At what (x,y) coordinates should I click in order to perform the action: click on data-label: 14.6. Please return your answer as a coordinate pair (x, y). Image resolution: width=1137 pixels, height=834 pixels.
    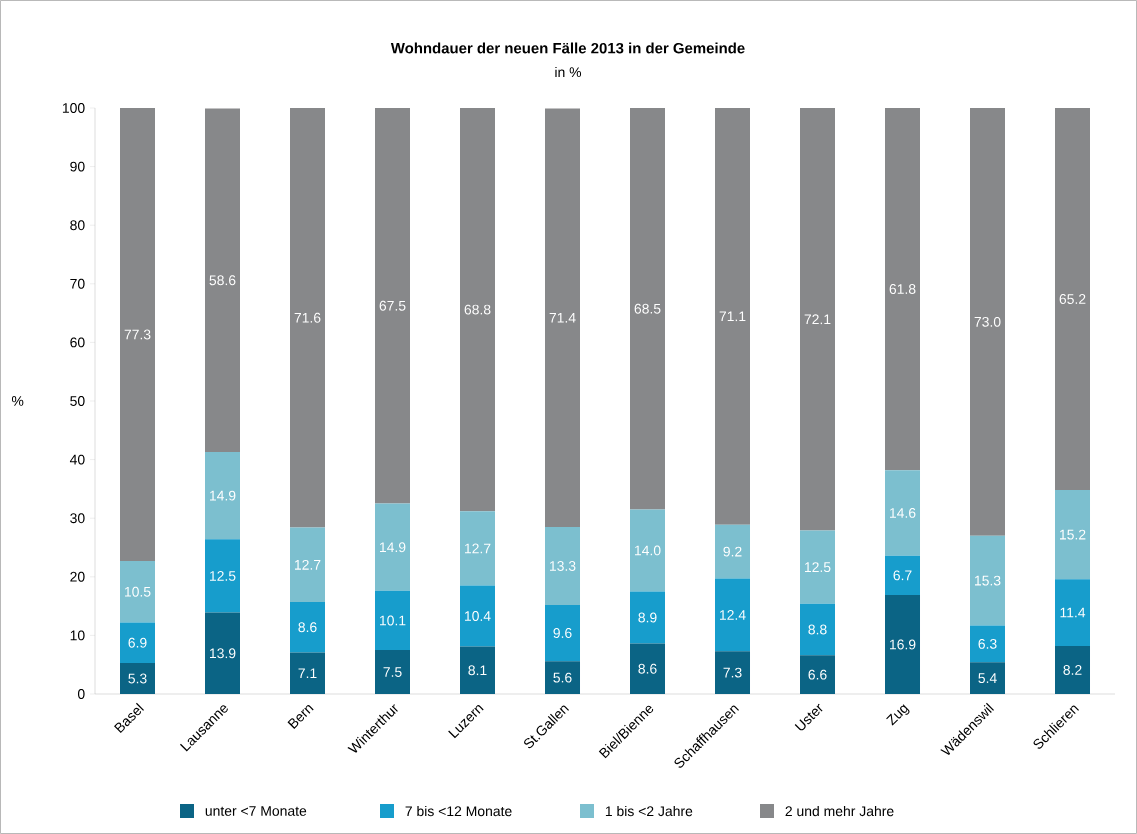
    Looking at the image, I should click on (902, 512).